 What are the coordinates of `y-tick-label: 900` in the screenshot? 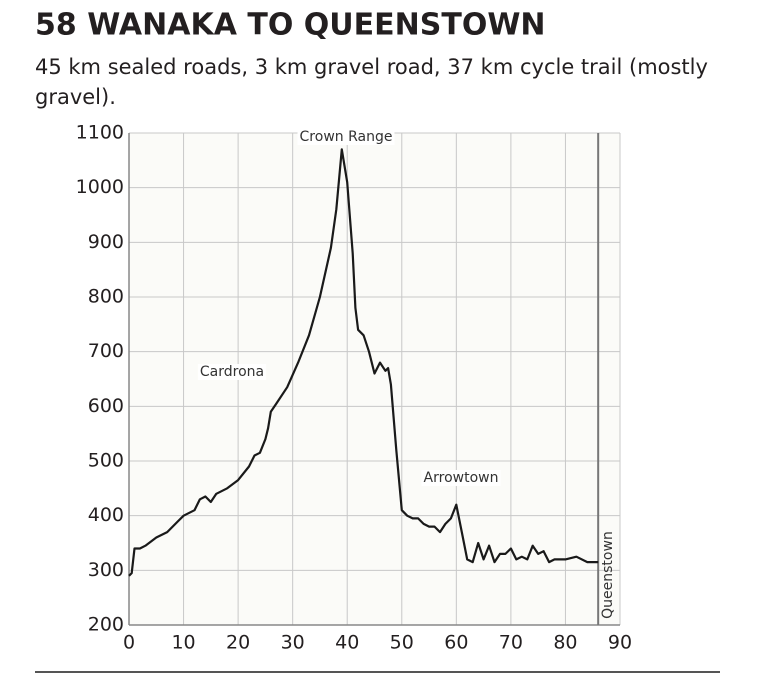 It's located at (106, 242).